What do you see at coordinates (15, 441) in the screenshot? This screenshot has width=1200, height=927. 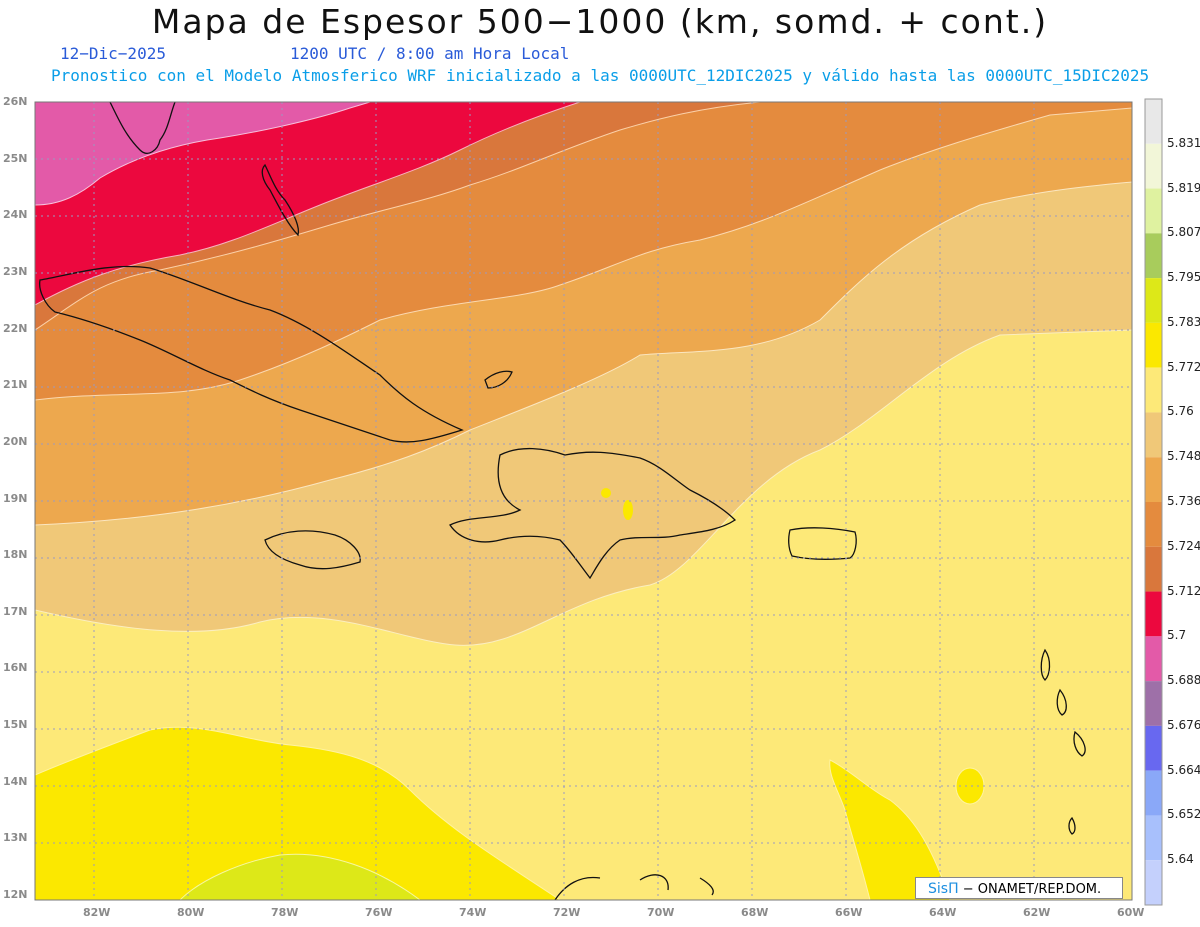 I see `lat-tick-20n: 20N` at bounding box center [15, 441].